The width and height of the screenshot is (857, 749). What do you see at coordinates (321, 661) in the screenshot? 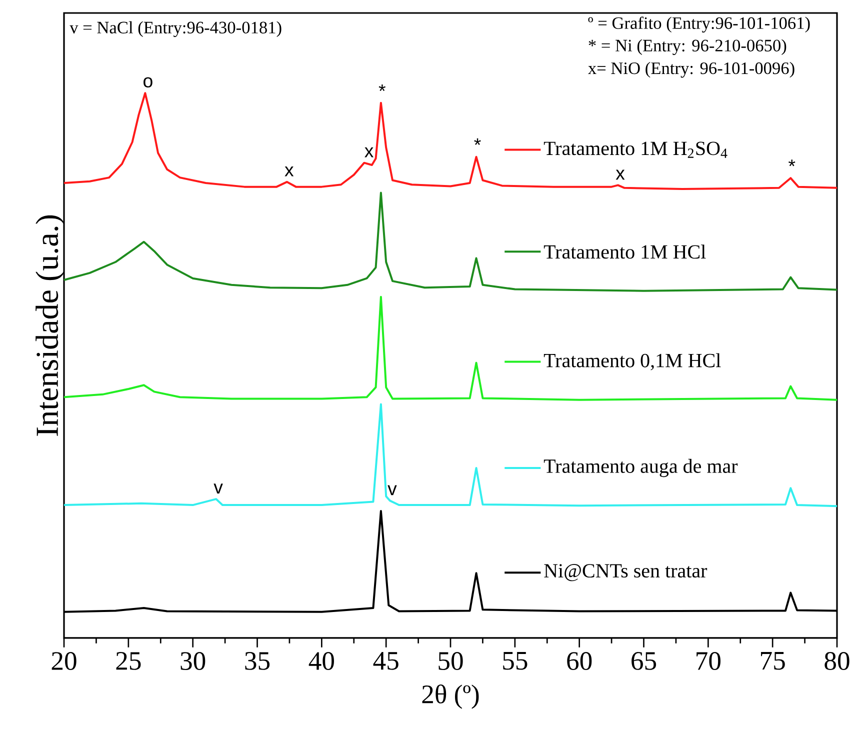
I see `x-tick-label: 40` at bounding box center [321, 661].